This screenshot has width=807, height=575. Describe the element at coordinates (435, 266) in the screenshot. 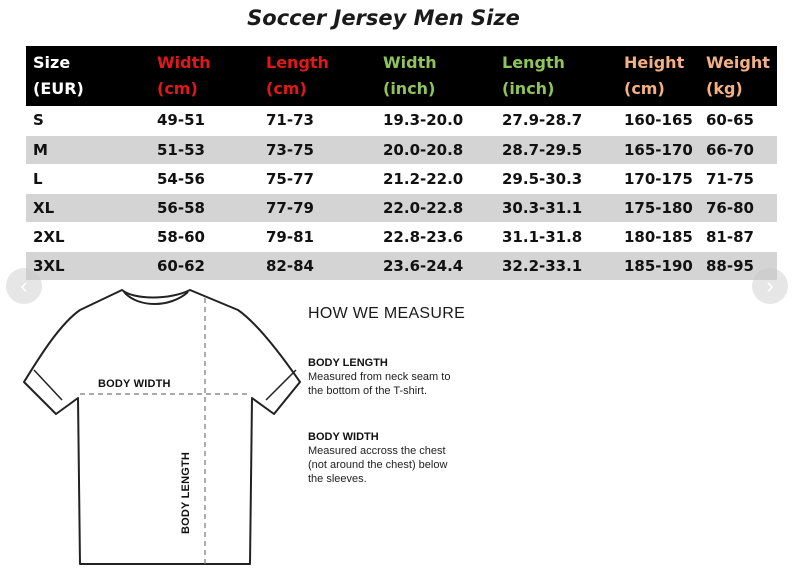

I see `table-cell: 23.6-24.4` at that location.